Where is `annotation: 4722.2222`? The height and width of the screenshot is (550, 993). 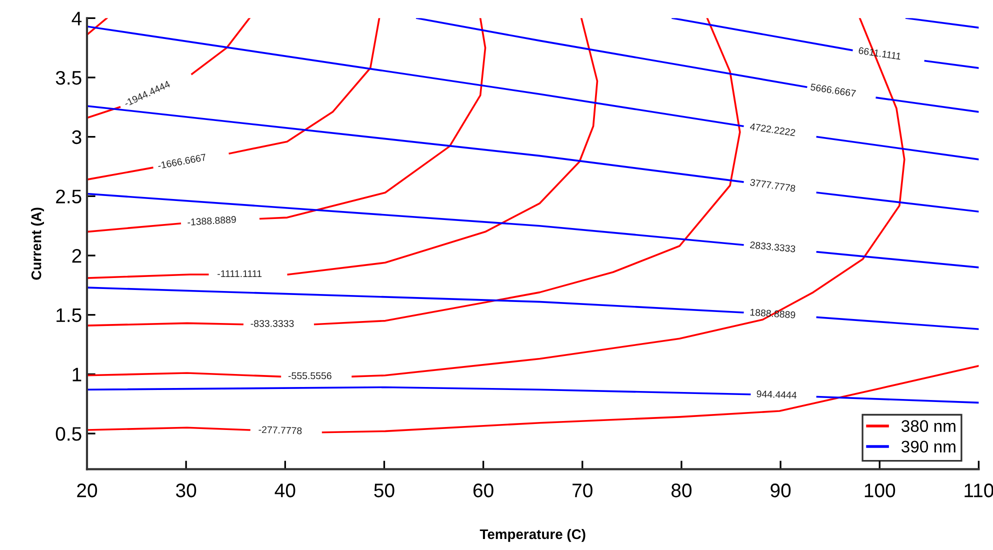 annotation: 4722.2222 is located at coordinates (773, 129).